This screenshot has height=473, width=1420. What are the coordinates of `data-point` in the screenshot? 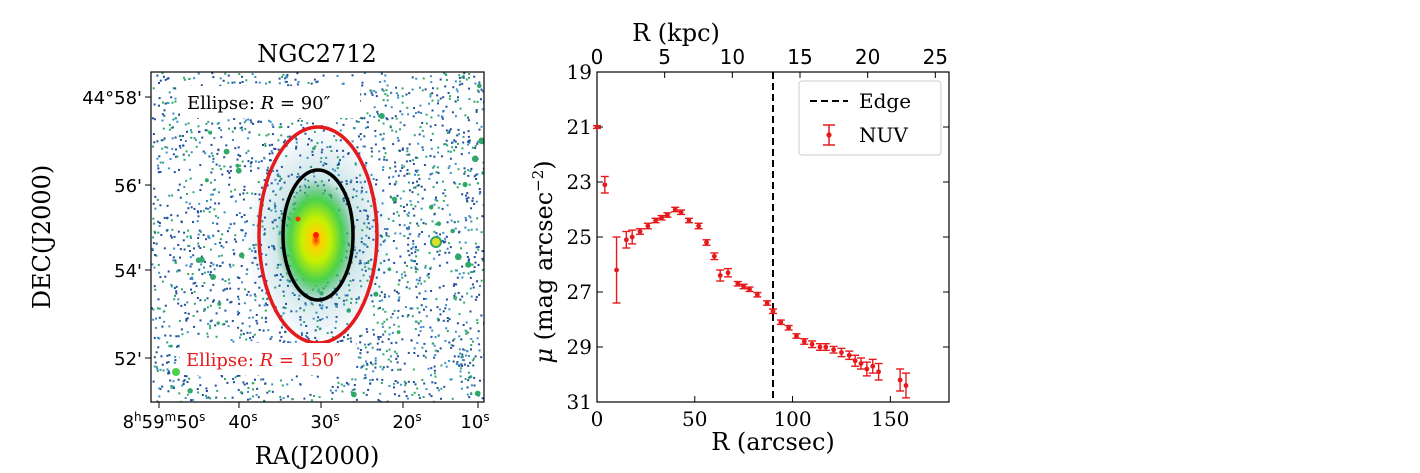 It's located at (604, 184).